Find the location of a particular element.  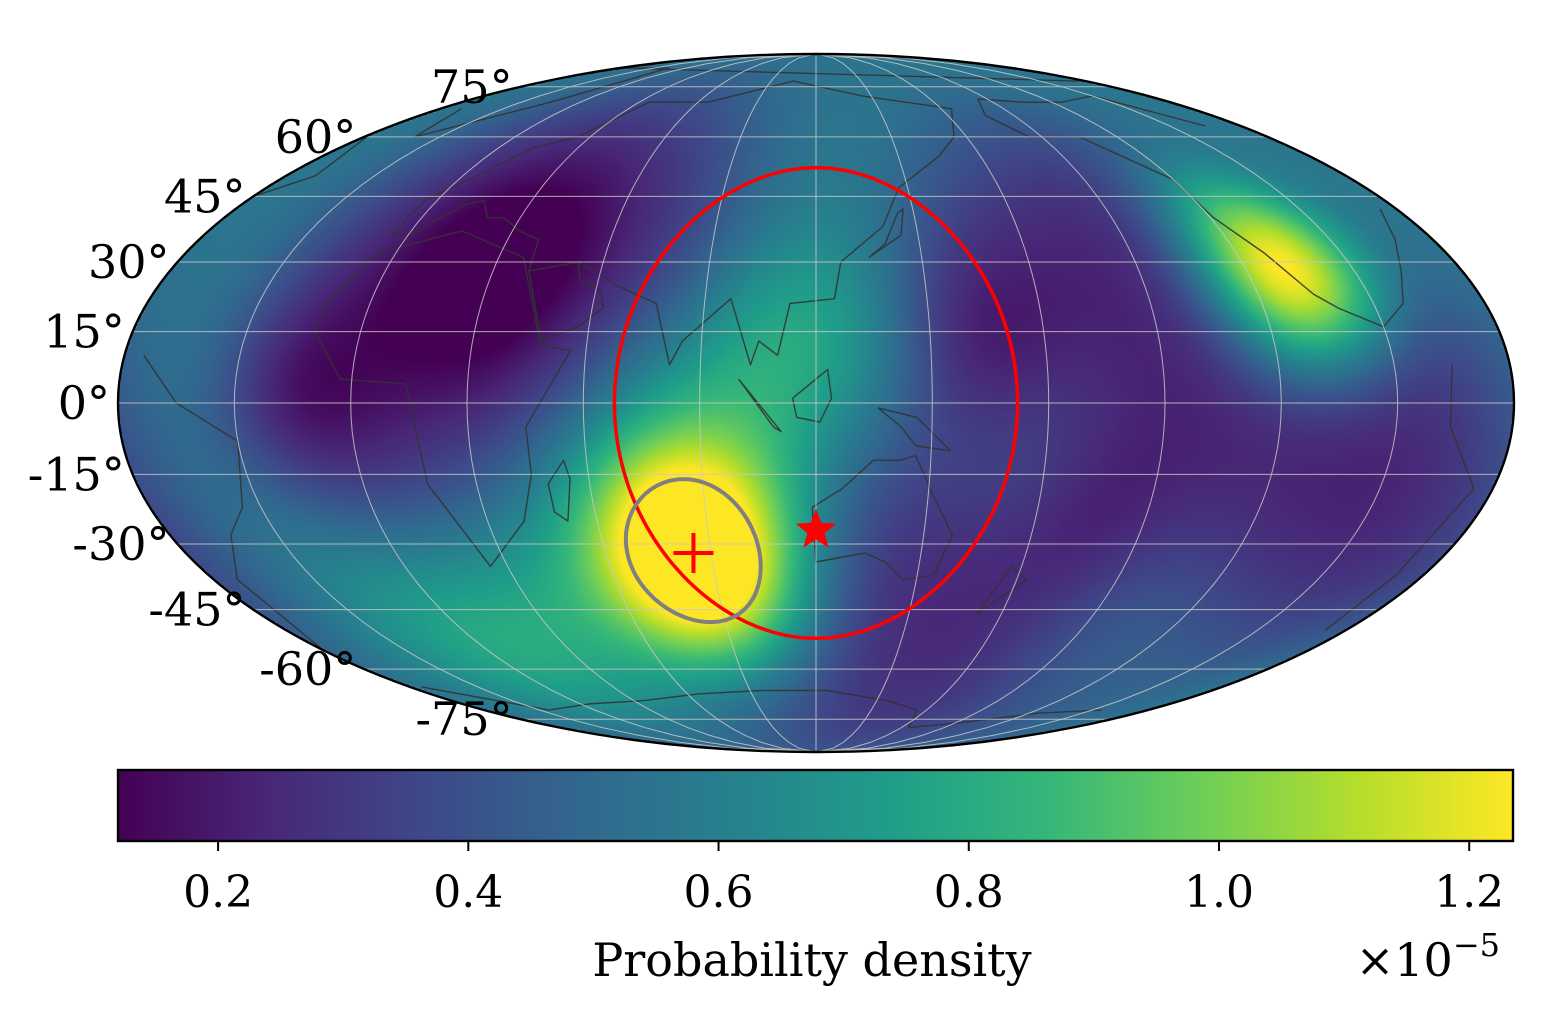

colorbar-scale-exponent: −5 is located at coordinates (1476, 945).